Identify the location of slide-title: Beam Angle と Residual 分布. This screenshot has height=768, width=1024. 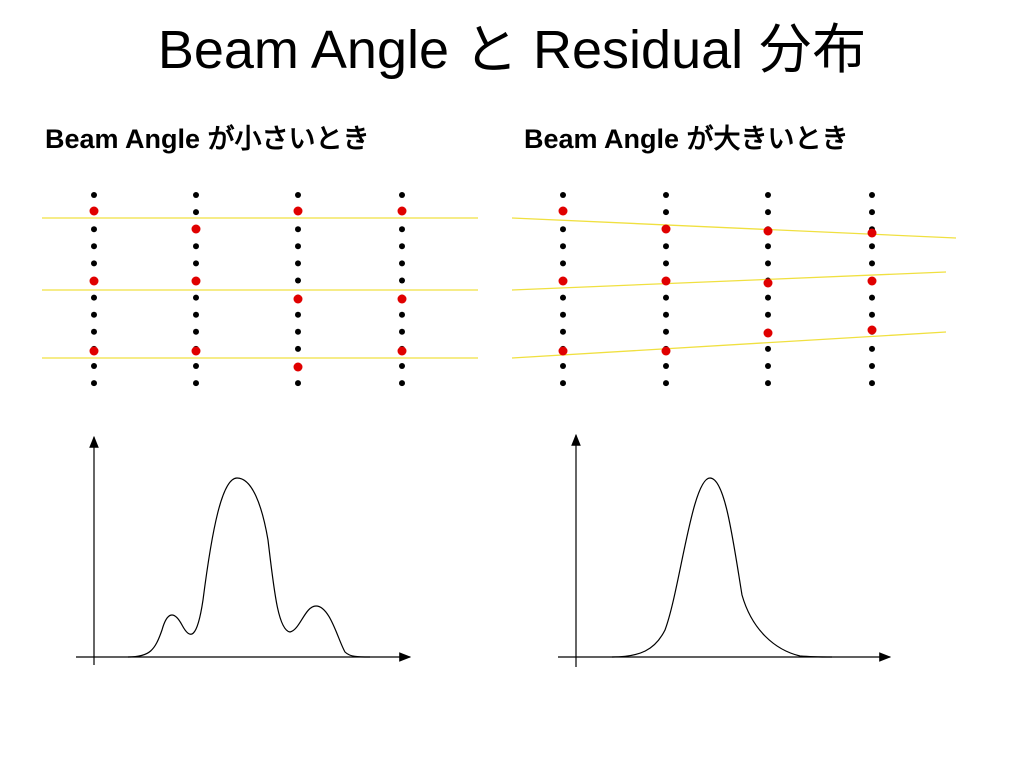
(512, 50).